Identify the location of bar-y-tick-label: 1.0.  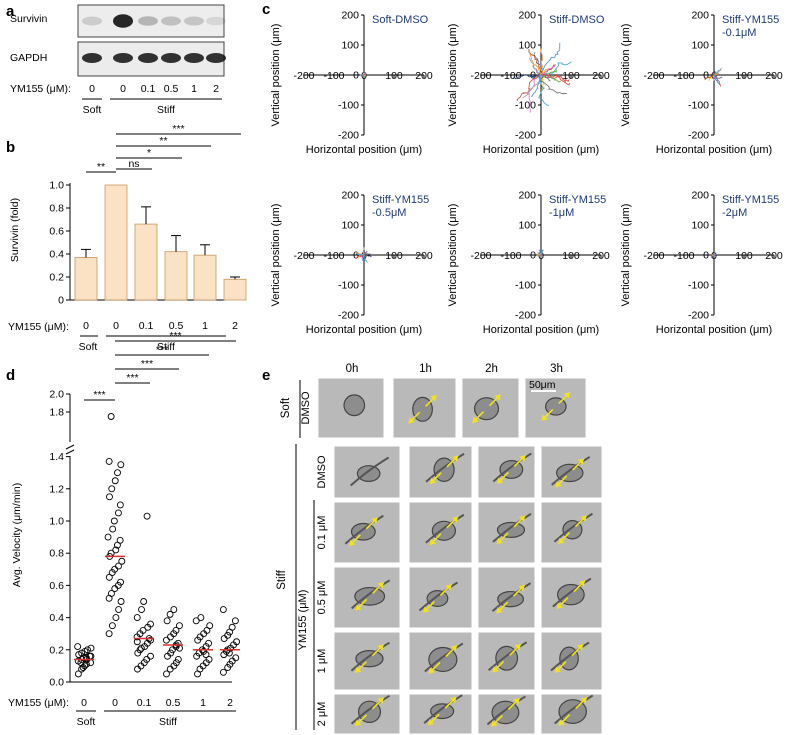
(56, 186).